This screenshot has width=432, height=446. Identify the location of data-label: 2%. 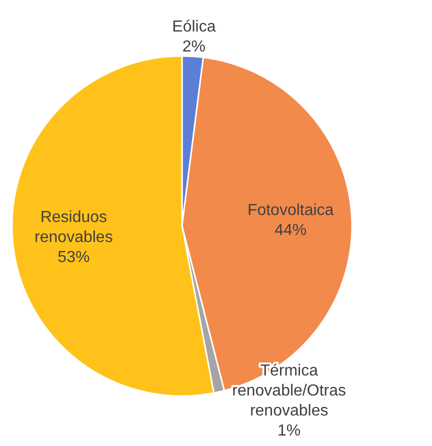
(194, 47).